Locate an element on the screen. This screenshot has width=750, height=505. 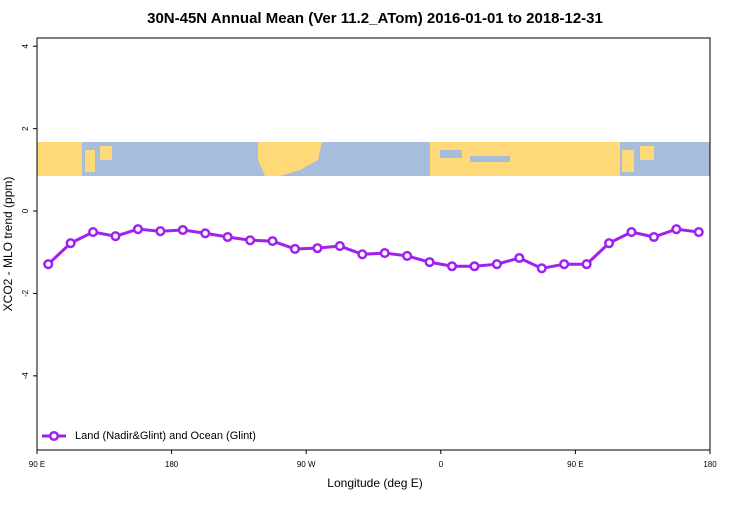
y-tick-label: 2 is located at coordinates (25, 128).